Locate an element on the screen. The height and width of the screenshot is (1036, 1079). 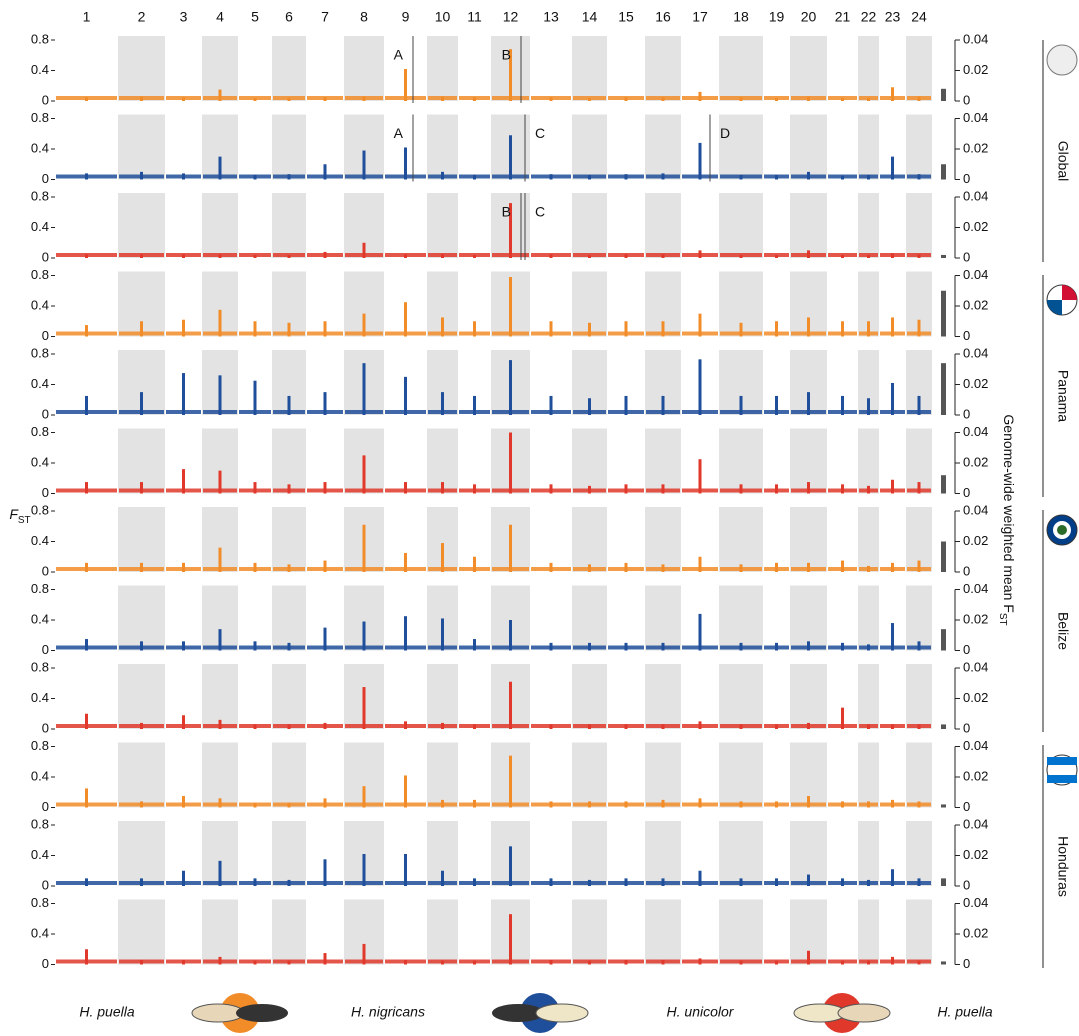
mean-bar is located at coordinates (943, 313).